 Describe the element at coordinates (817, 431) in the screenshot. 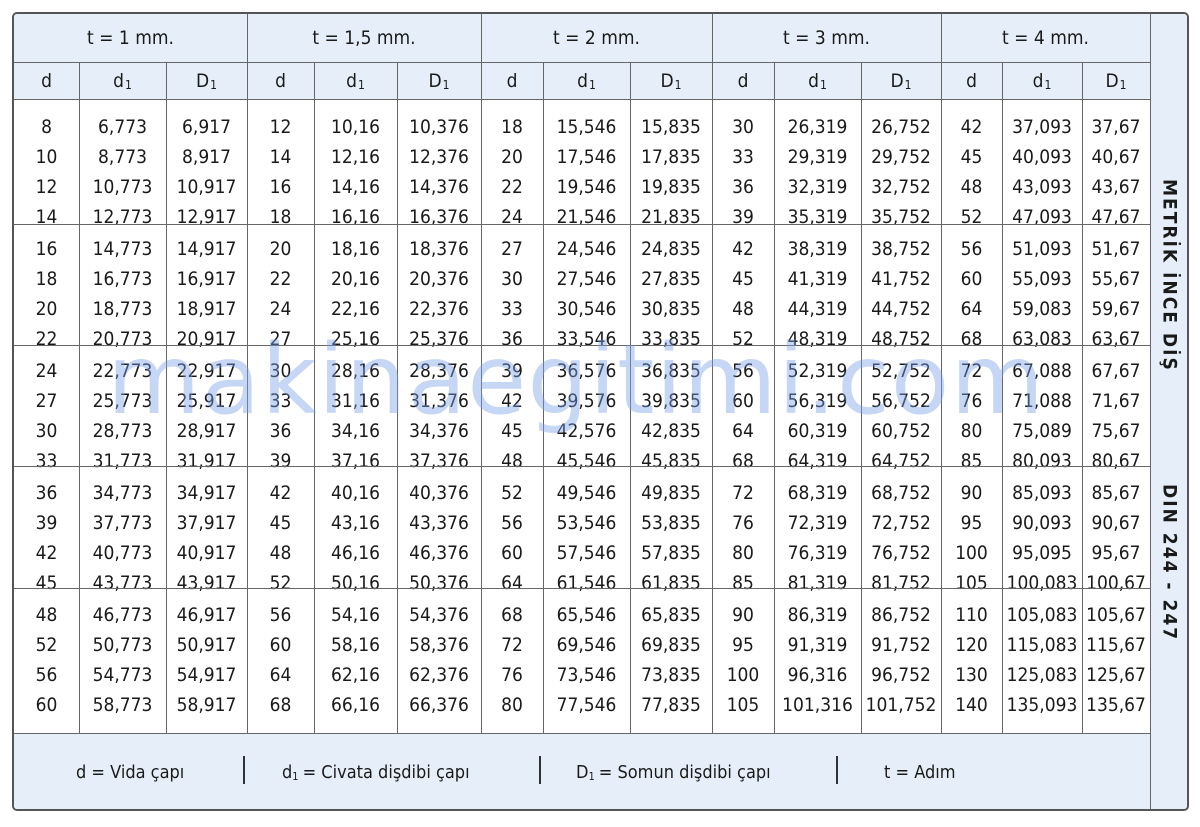

I see `table-cell: 60,319` at that location.